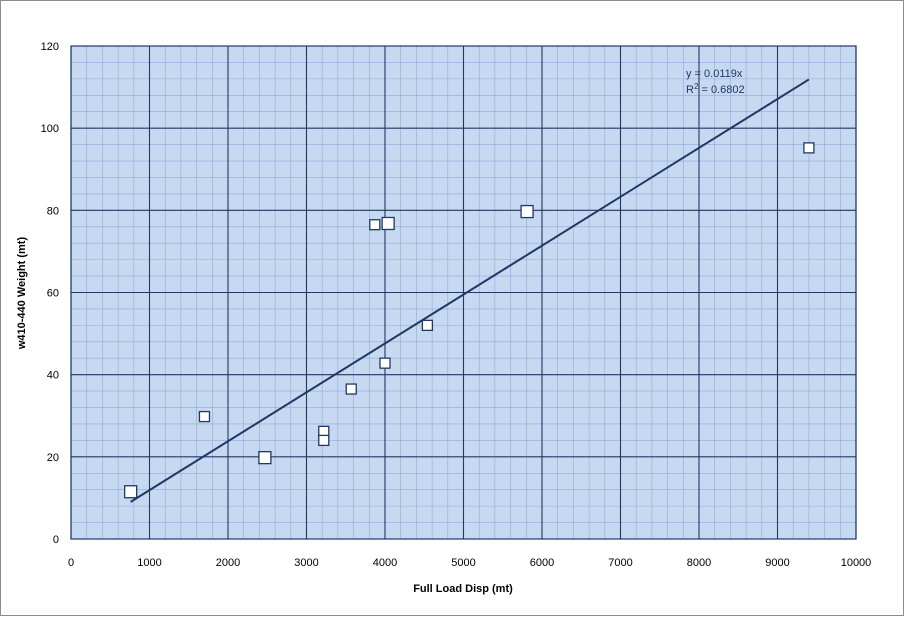  I want to click on y-tick-label: 80, so click(53, 211).